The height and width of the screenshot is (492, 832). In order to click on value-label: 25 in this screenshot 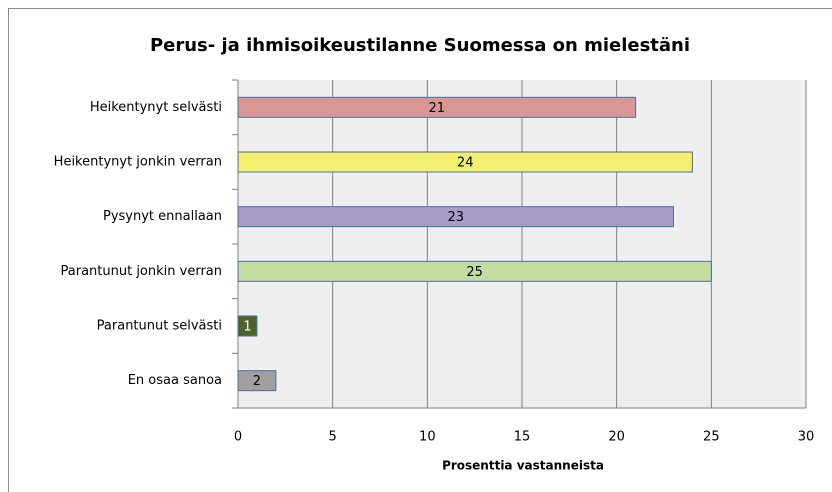, I will do `click(474, 272)`.